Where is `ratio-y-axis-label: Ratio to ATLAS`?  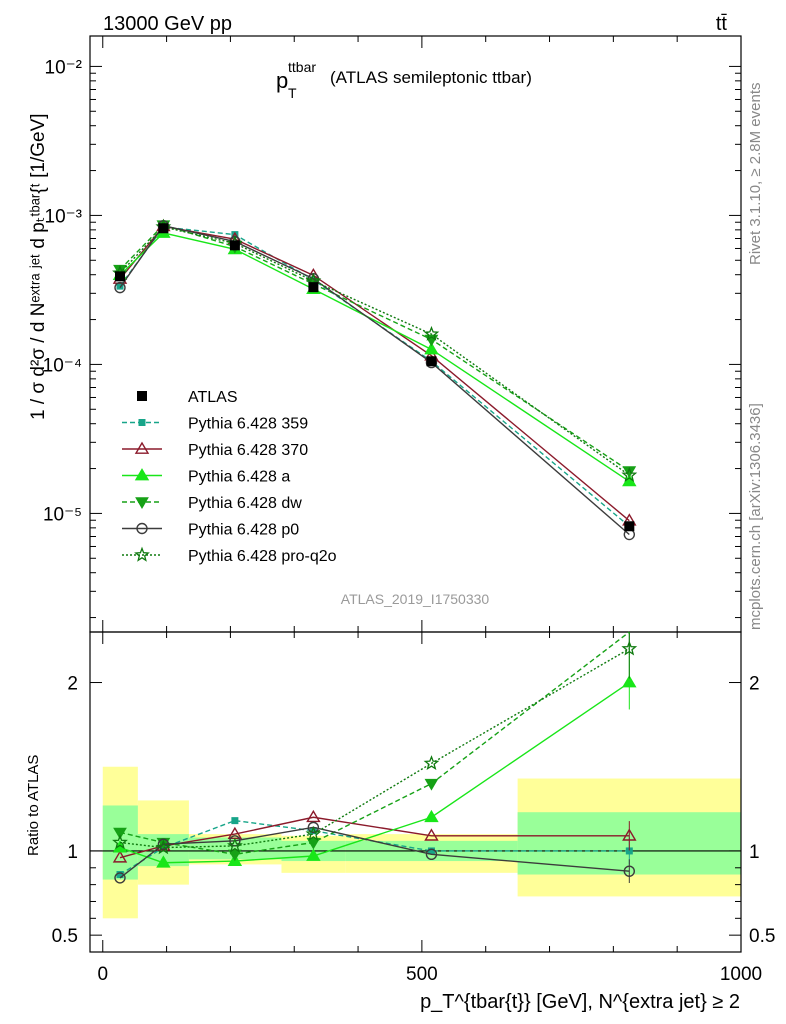 ratio-y-axis-label: Ratio to ATLAS is located at coordinates (33, 805).